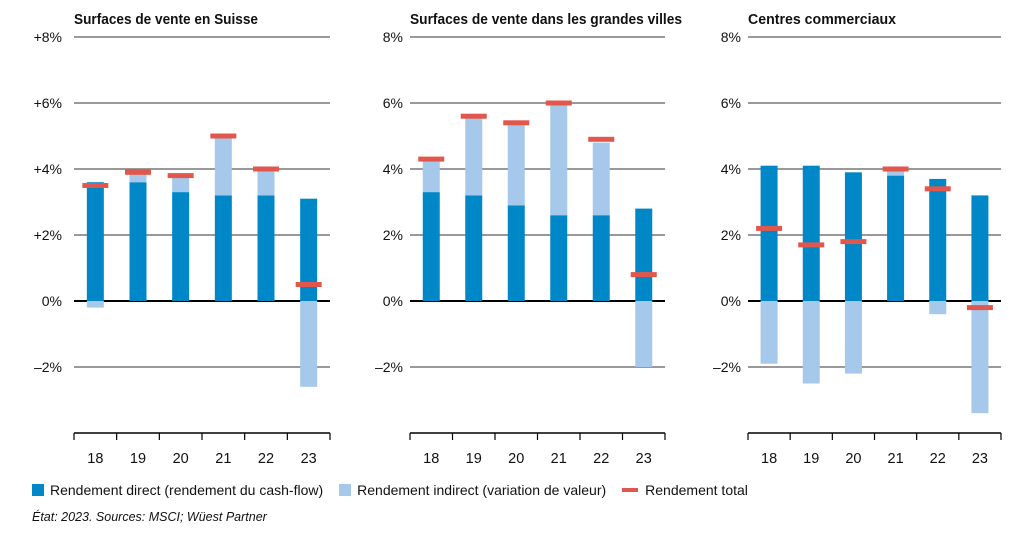  I want to click on y-tick-label-2-1: 0%, so click(393, 301).